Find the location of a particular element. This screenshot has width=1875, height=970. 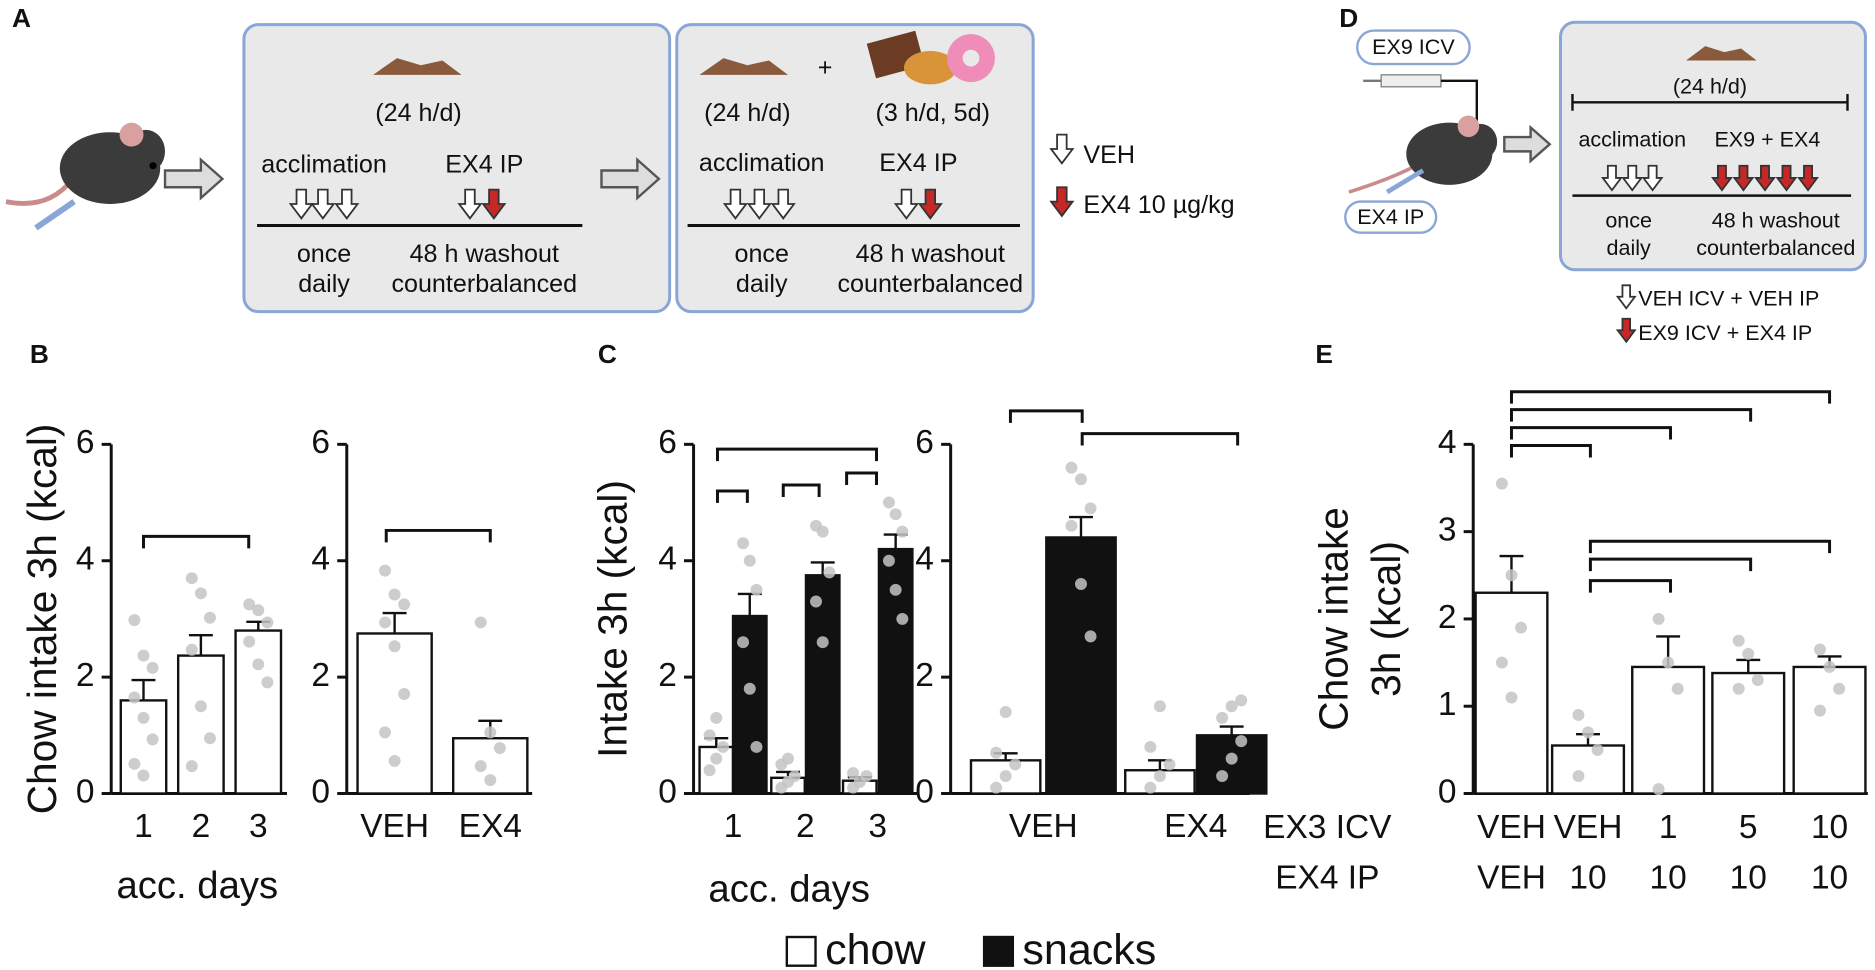

note: counterbalanced is located at coordinates (1775, 248).